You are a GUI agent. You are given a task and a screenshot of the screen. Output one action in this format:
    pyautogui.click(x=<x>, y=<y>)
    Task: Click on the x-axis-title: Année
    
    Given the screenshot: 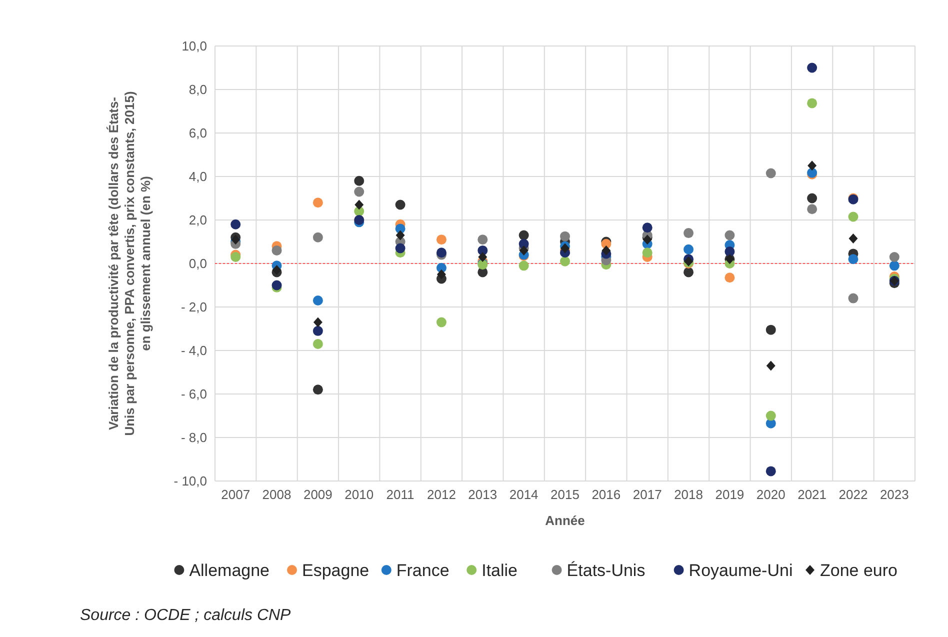 What is the action you would take?
    pyautogui.click(x=565, y=520)
    